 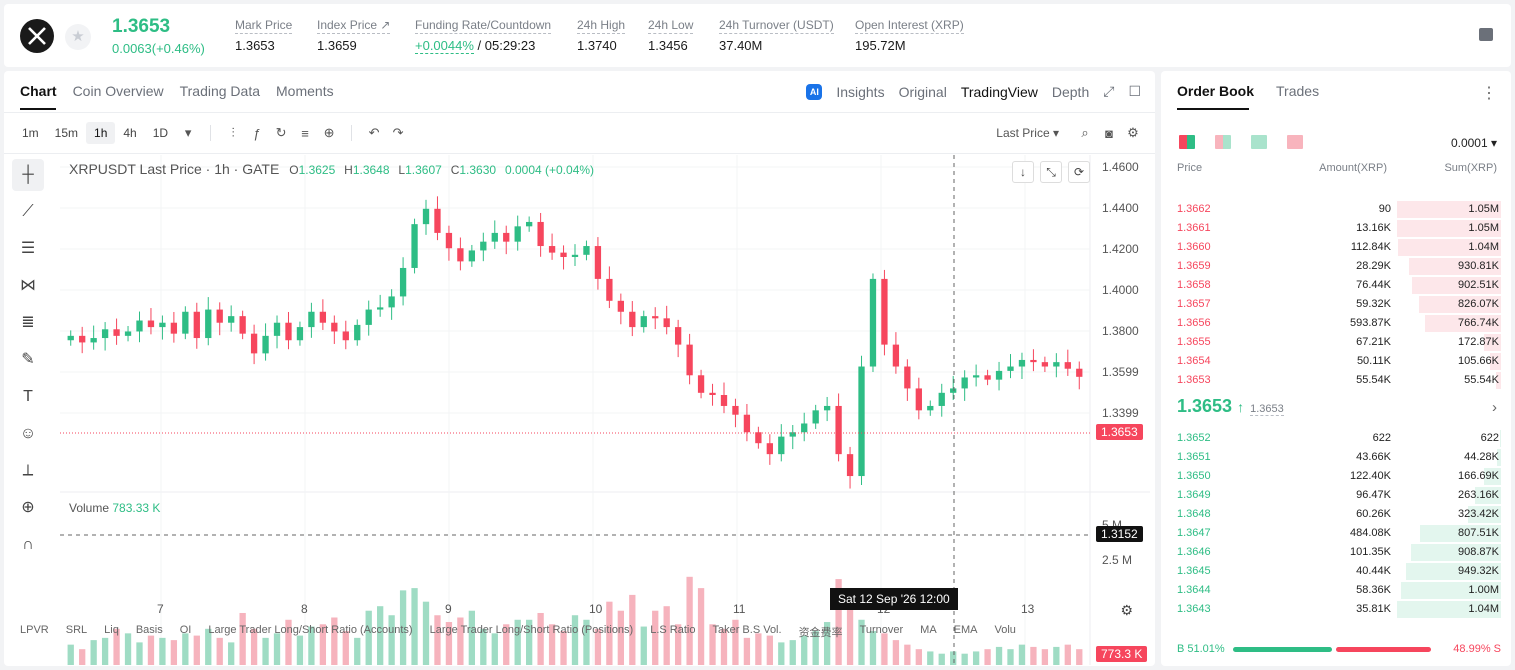 I want to click on last-price-select: Last Price ▾, so click(x=1027, y=133).